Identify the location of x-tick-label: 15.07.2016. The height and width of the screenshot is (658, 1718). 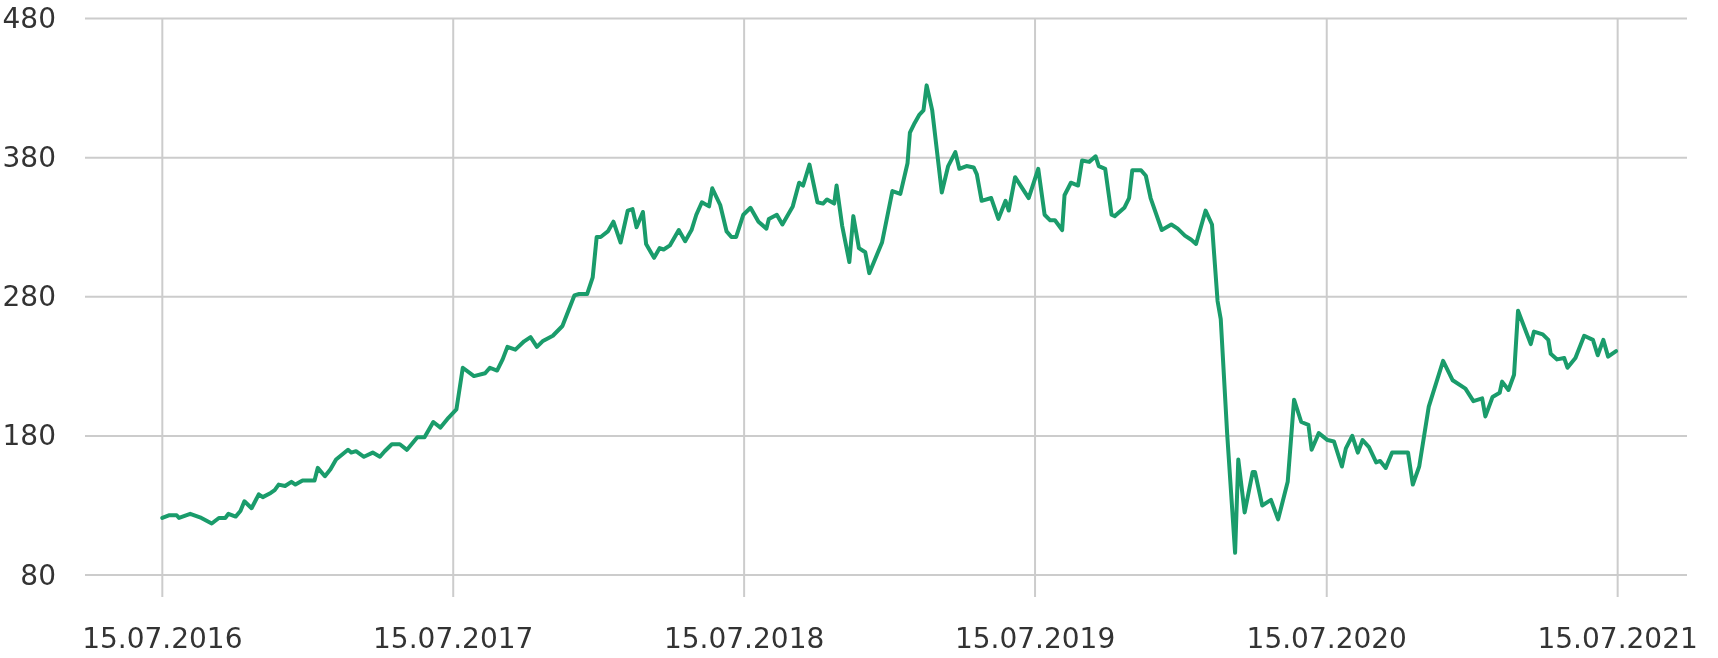
(162, 638).